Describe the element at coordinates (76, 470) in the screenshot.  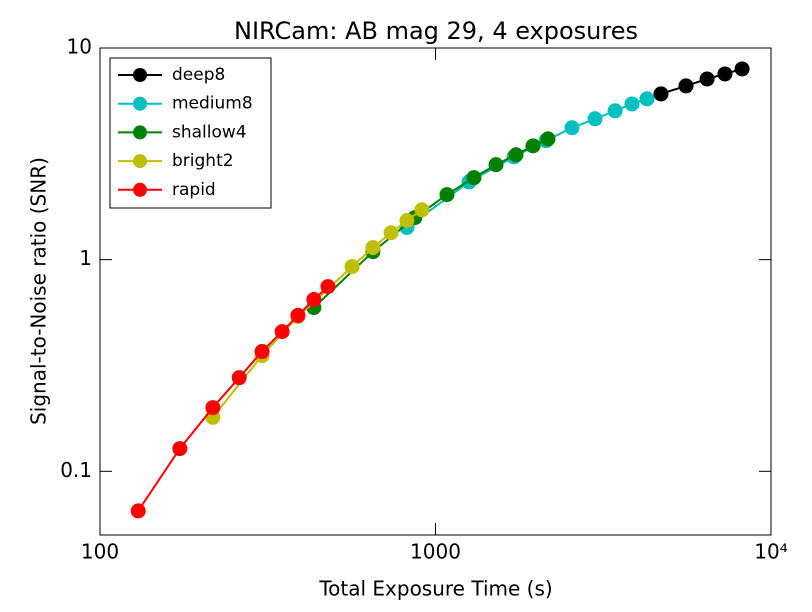
I see `y-tick-label: 0.1` at that location.